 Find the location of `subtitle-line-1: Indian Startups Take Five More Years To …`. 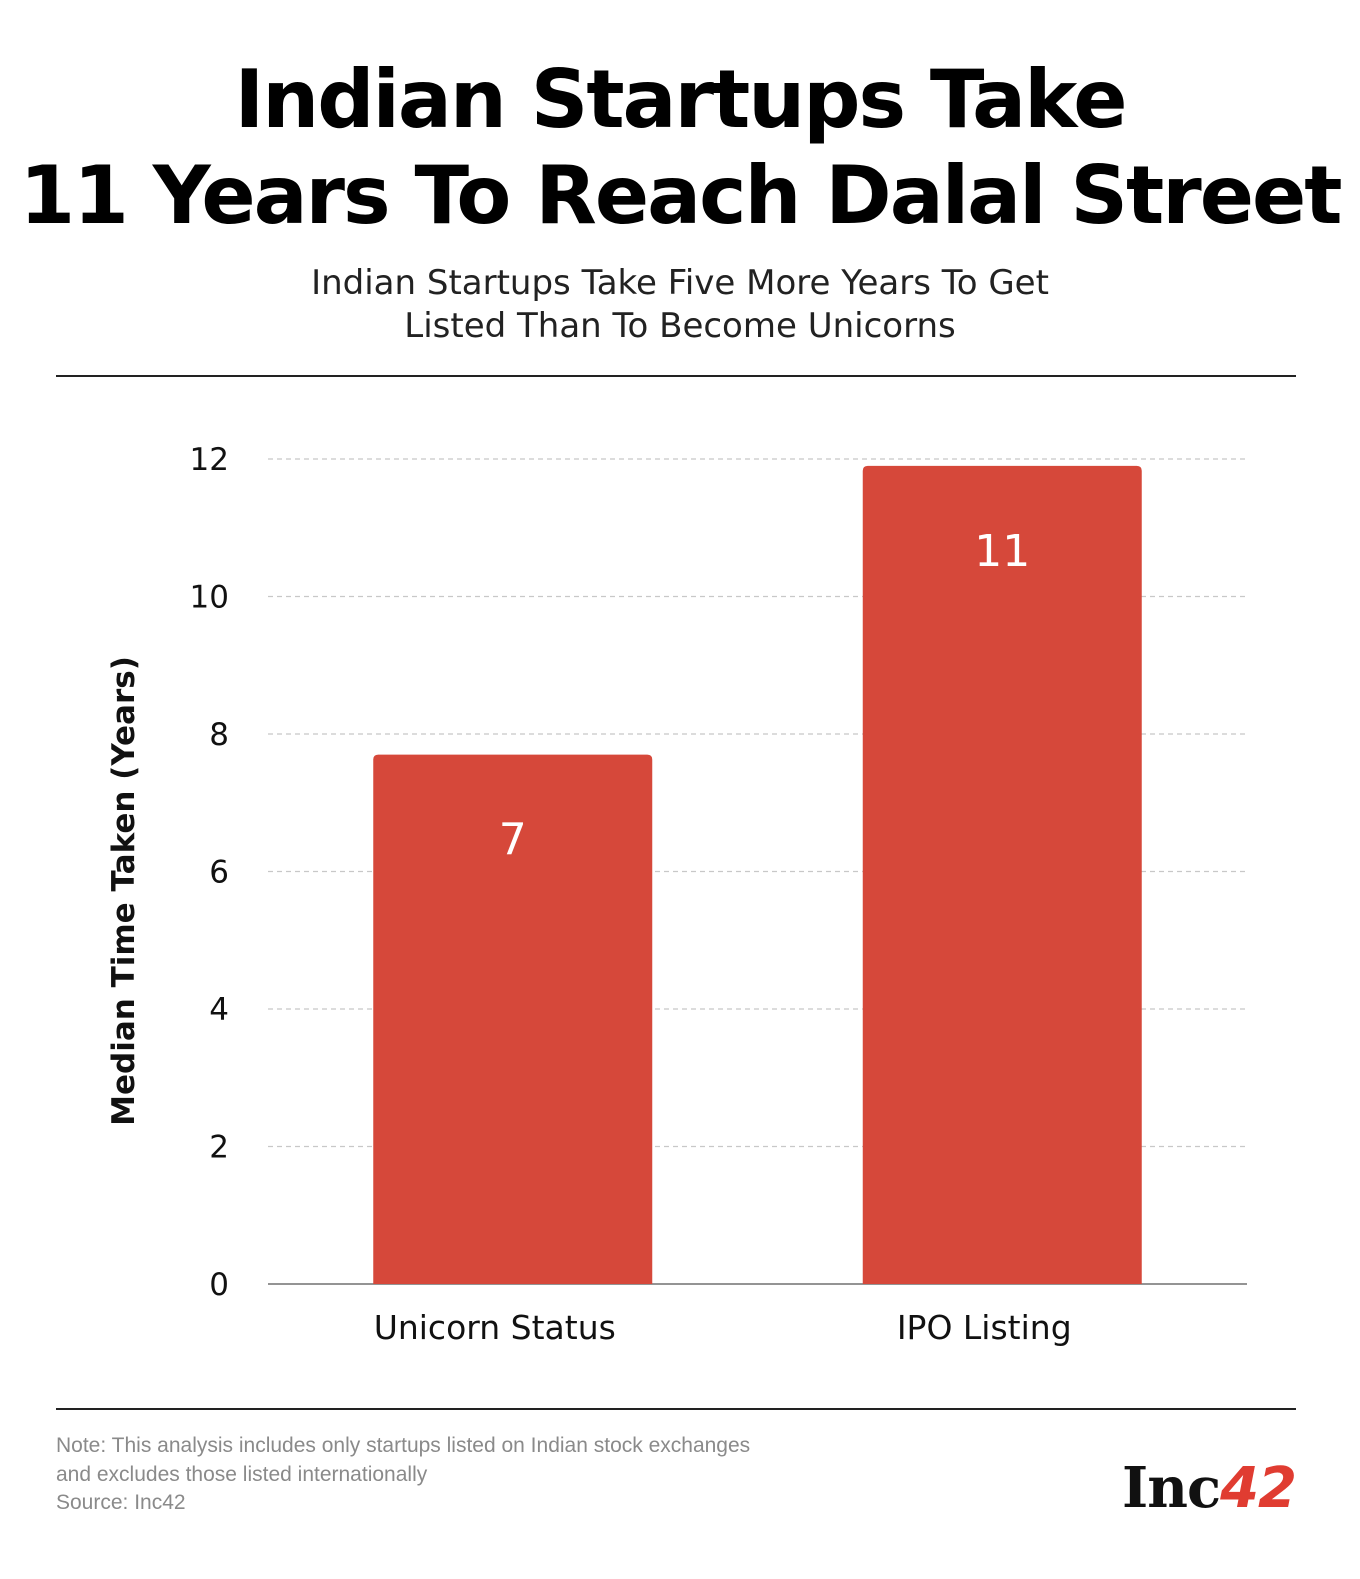

subtitle-line-1: Indian Startups Take Five More Years To … is located at coordinates (680, 283).